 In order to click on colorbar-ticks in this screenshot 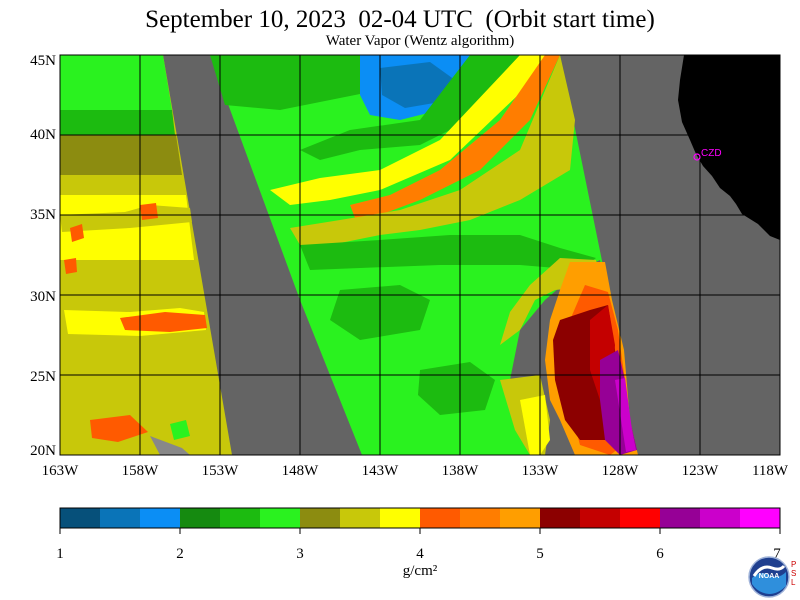, I will do `click(420, 531)`.